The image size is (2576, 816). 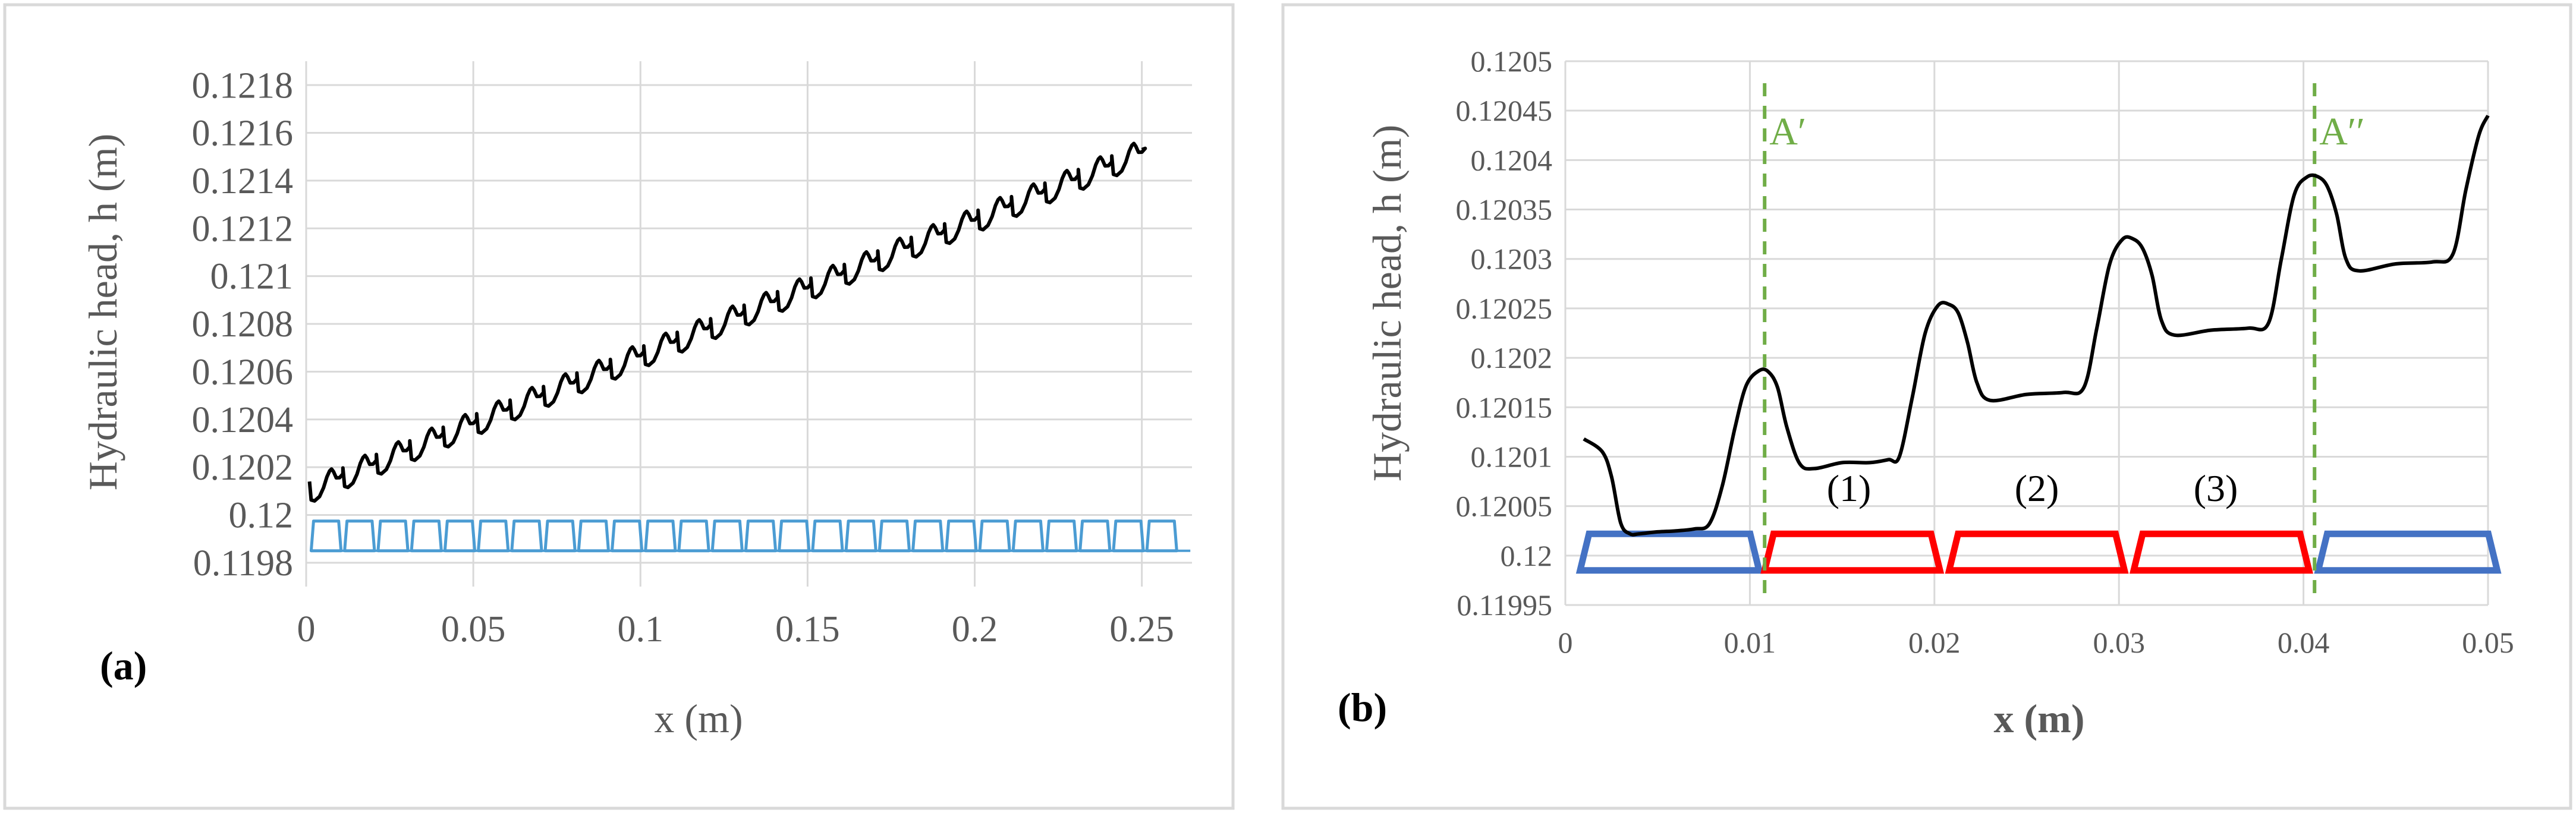 What do you see at coordinates (243, 134) in the screenshot?
I see `y-tick-label: 0.1216` at bounding box center [243, 134].